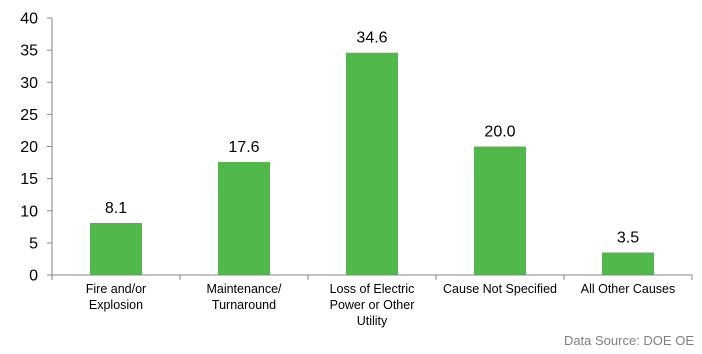 The height and width of the screenshot is (354, 702). Describe the element at coordinates (29, 211) in the screenshot. I see `y-tick-label: 10` at that location.